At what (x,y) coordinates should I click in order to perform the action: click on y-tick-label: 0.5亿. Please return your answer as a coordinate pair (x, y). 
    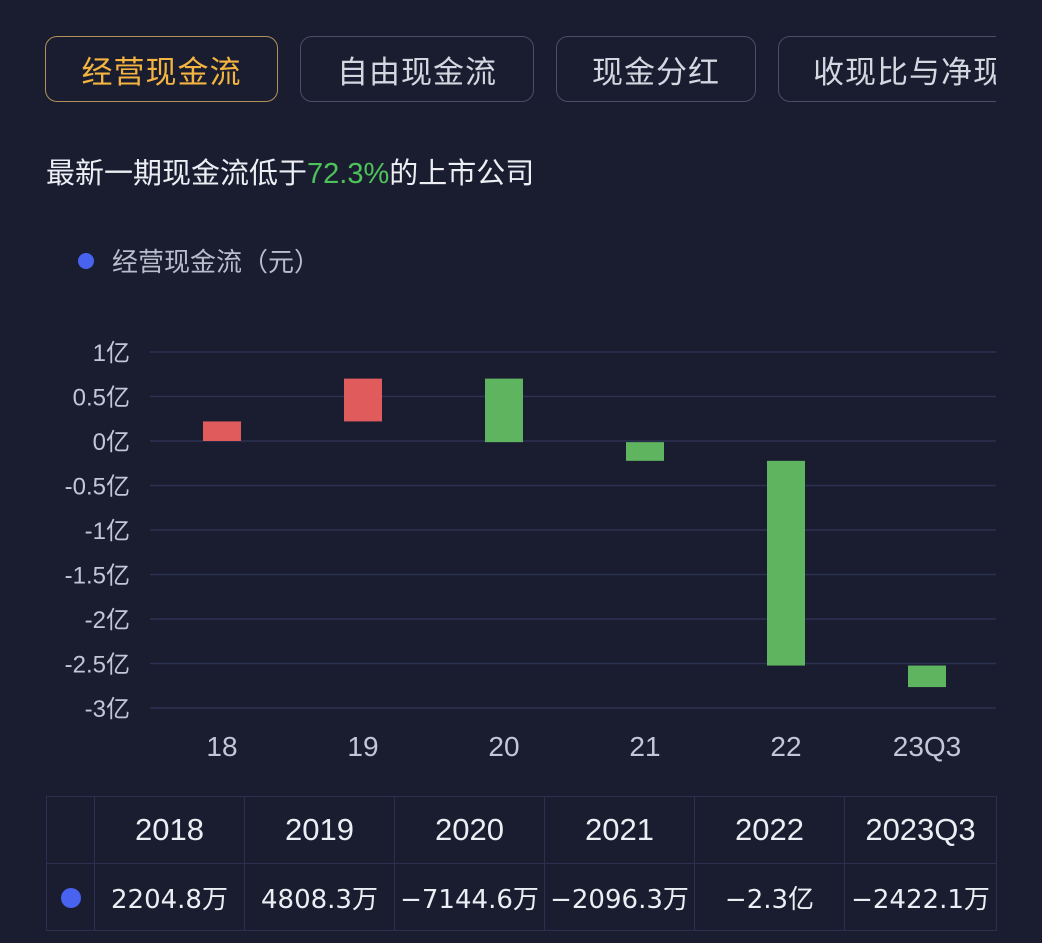
    Looking at the image, I should click on (101, 398).